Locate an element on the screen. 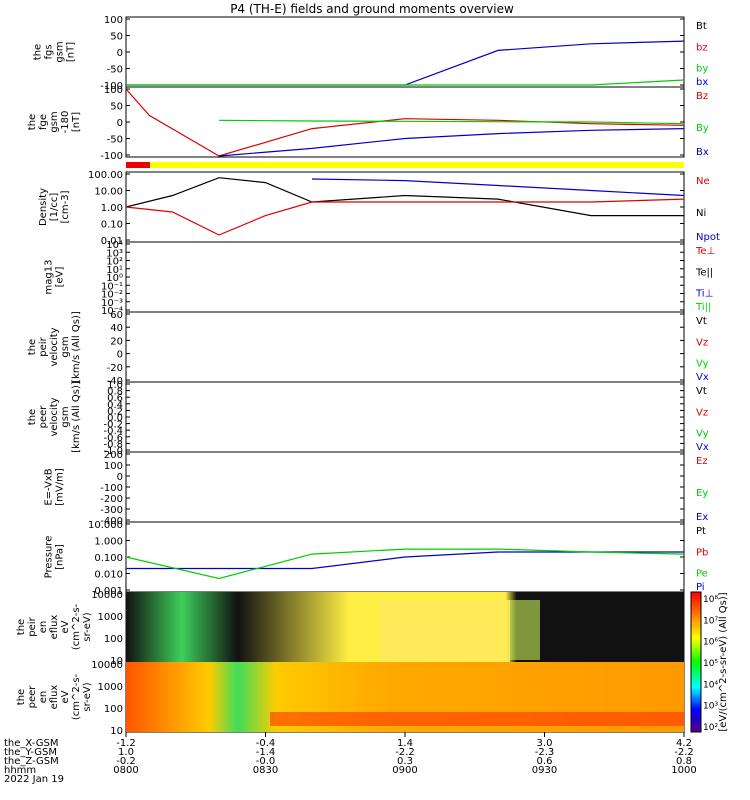 The image size is (750, 800). legend-entry: Vx is located at coordinates (702, 447).